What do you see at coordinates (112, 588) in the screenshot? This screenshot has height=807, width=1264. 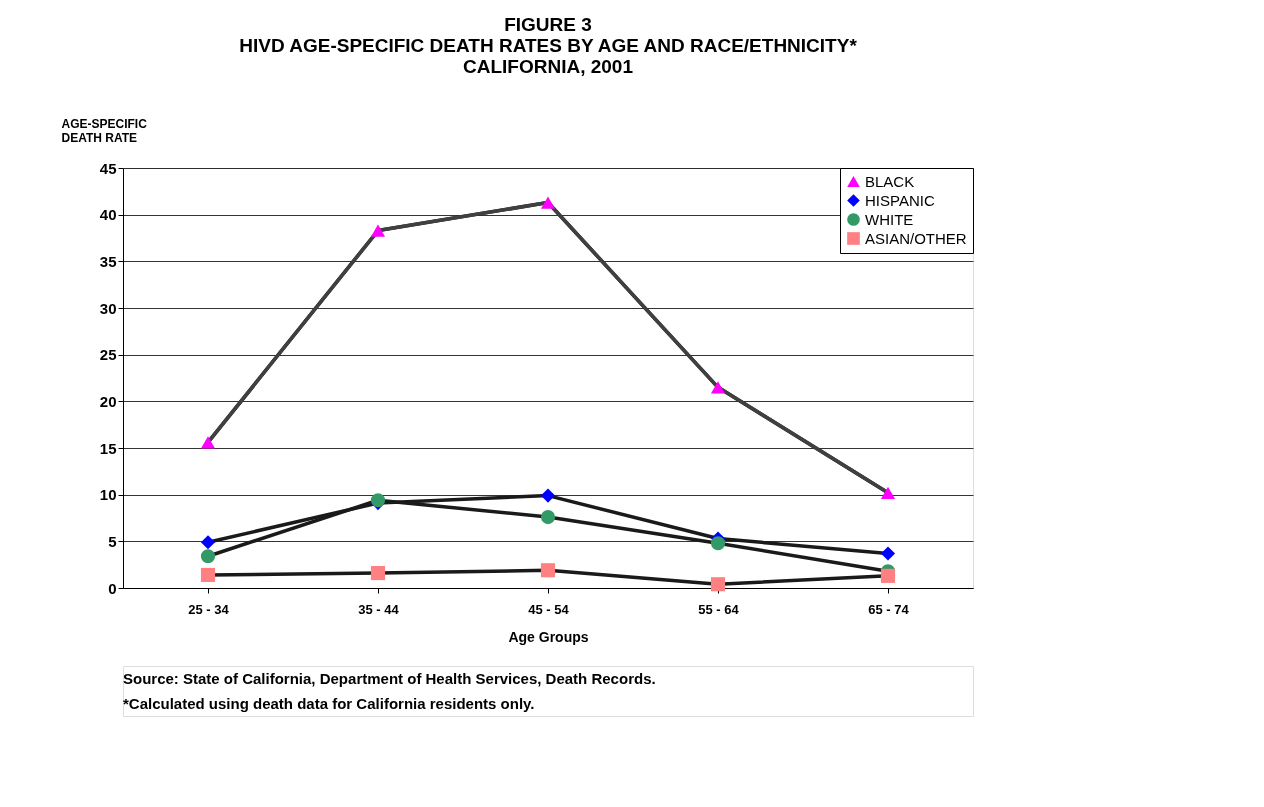 I see `y-tick-label: 0` at bounding box center [112, 588].